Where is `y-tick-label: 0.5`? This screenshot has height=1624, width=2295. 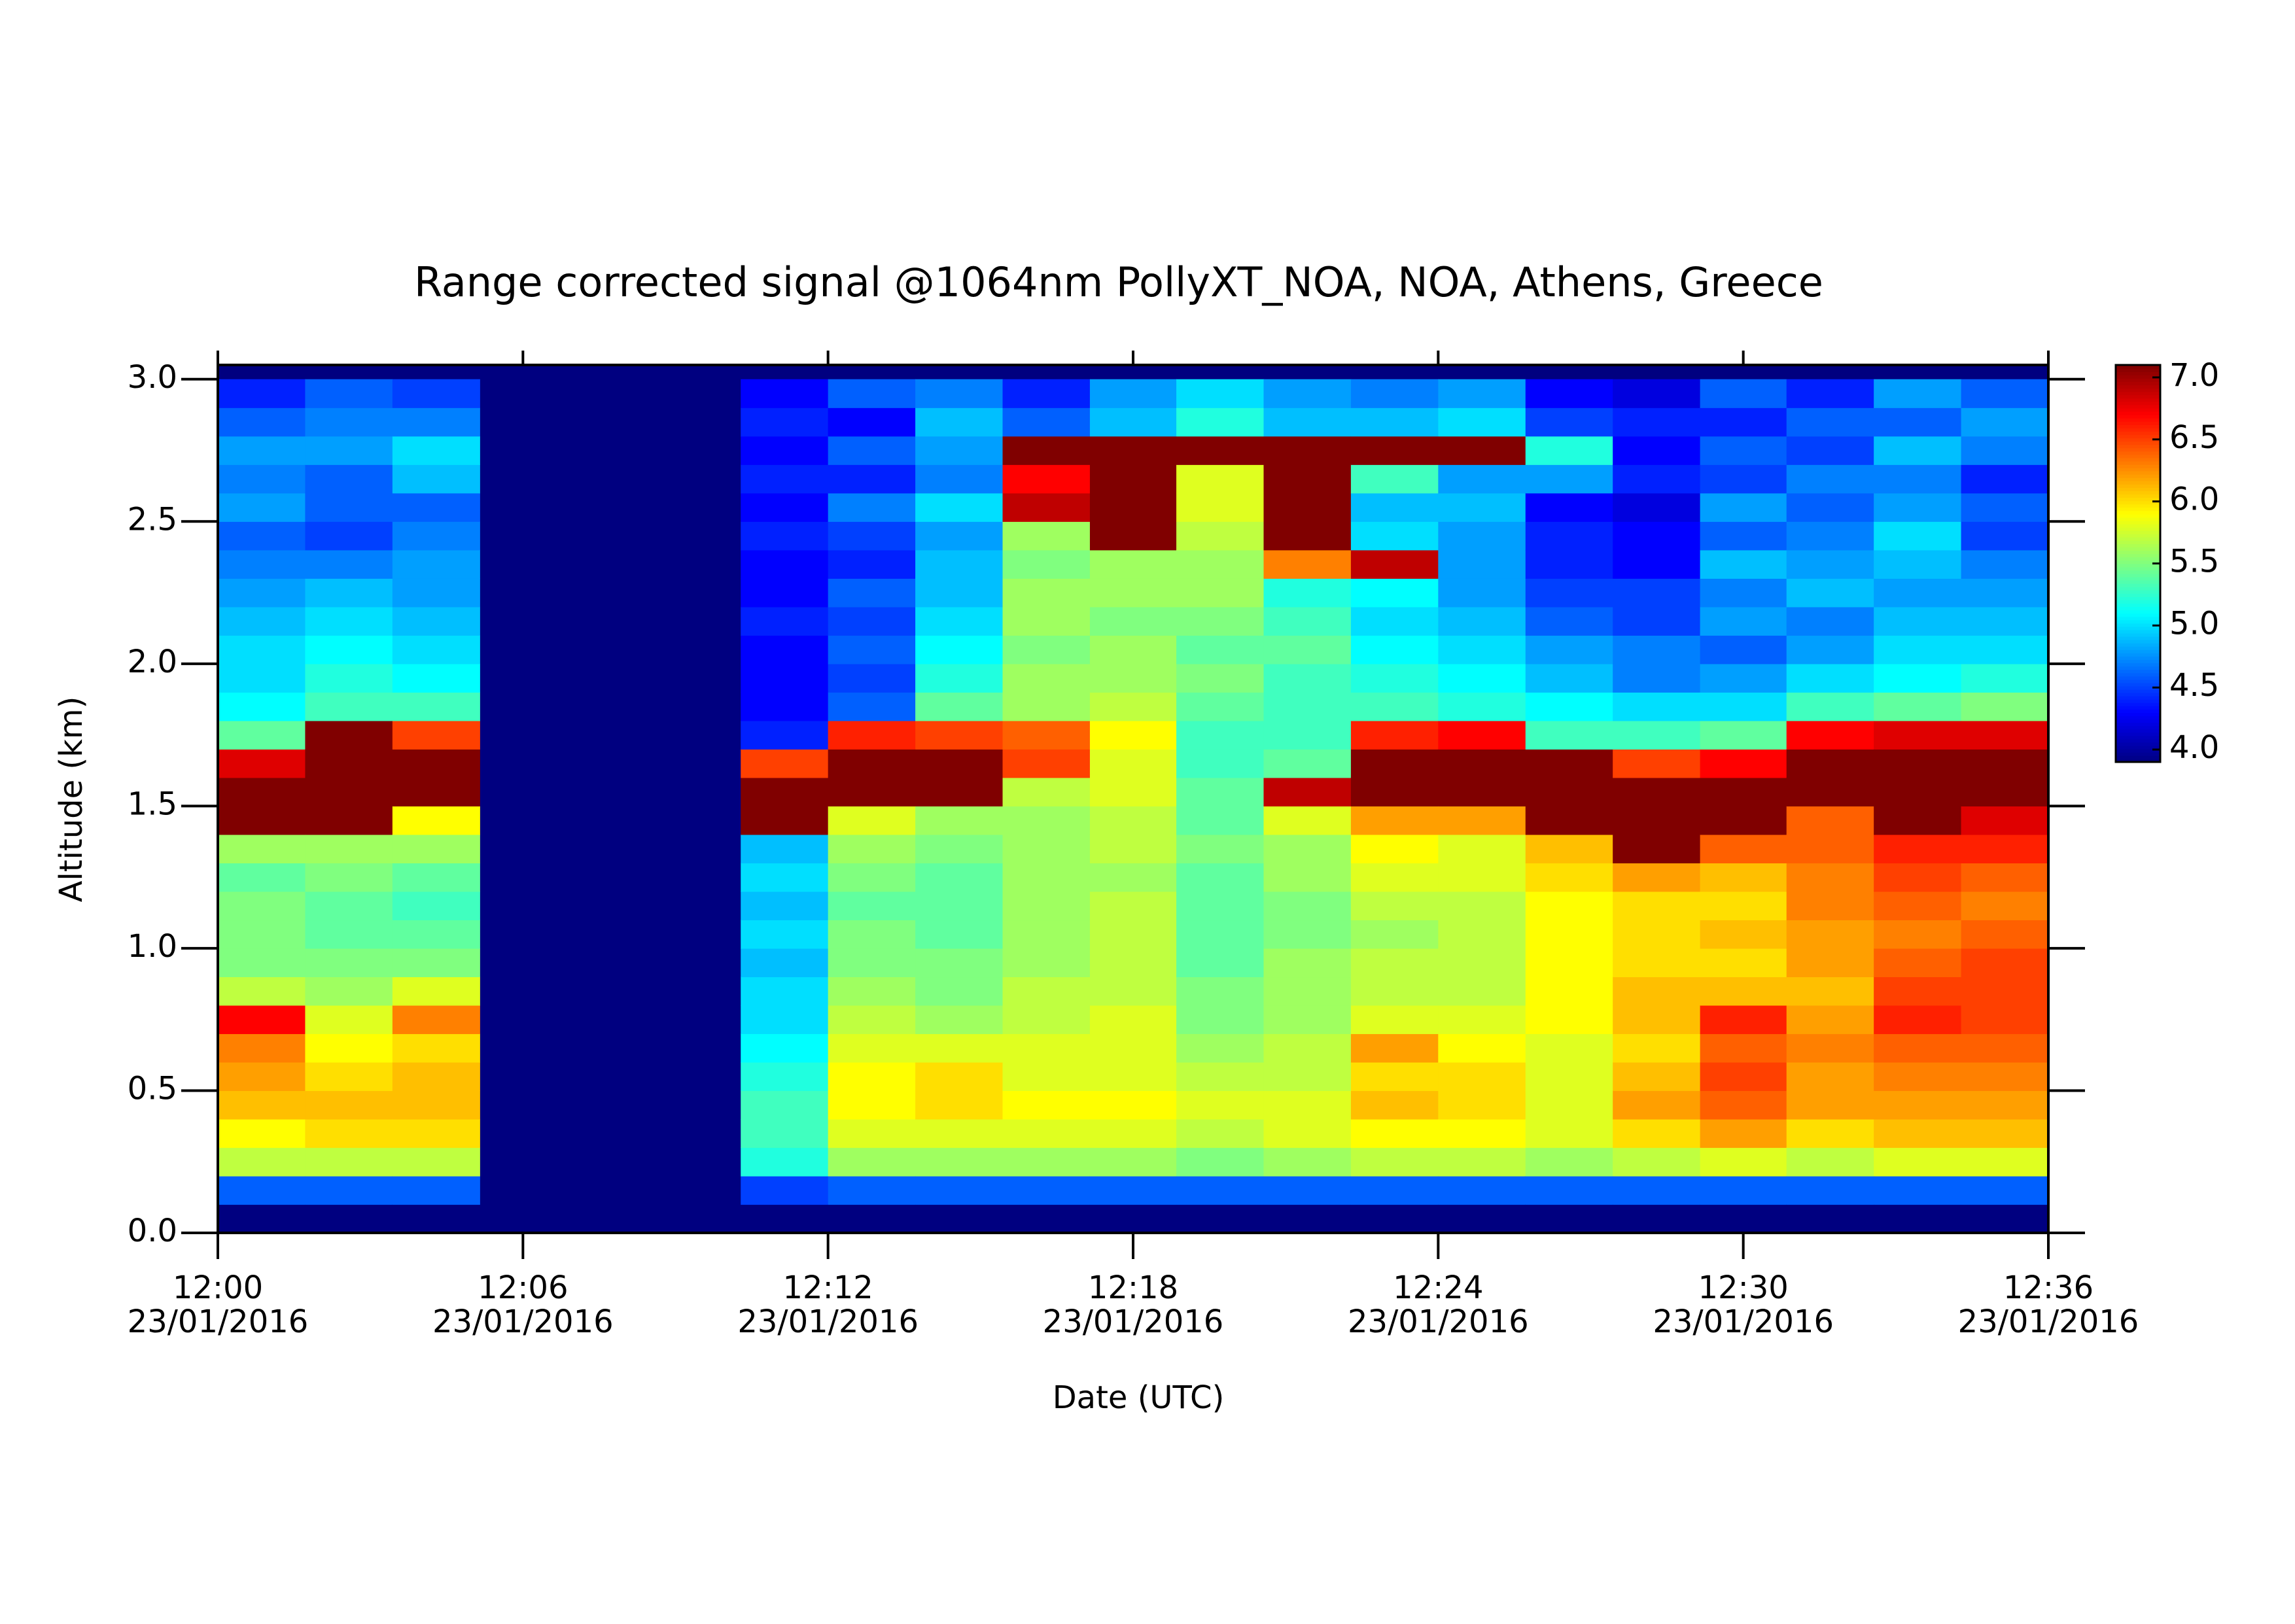
y-tick-label: 0.5 is located at coordinates (152, 1088).